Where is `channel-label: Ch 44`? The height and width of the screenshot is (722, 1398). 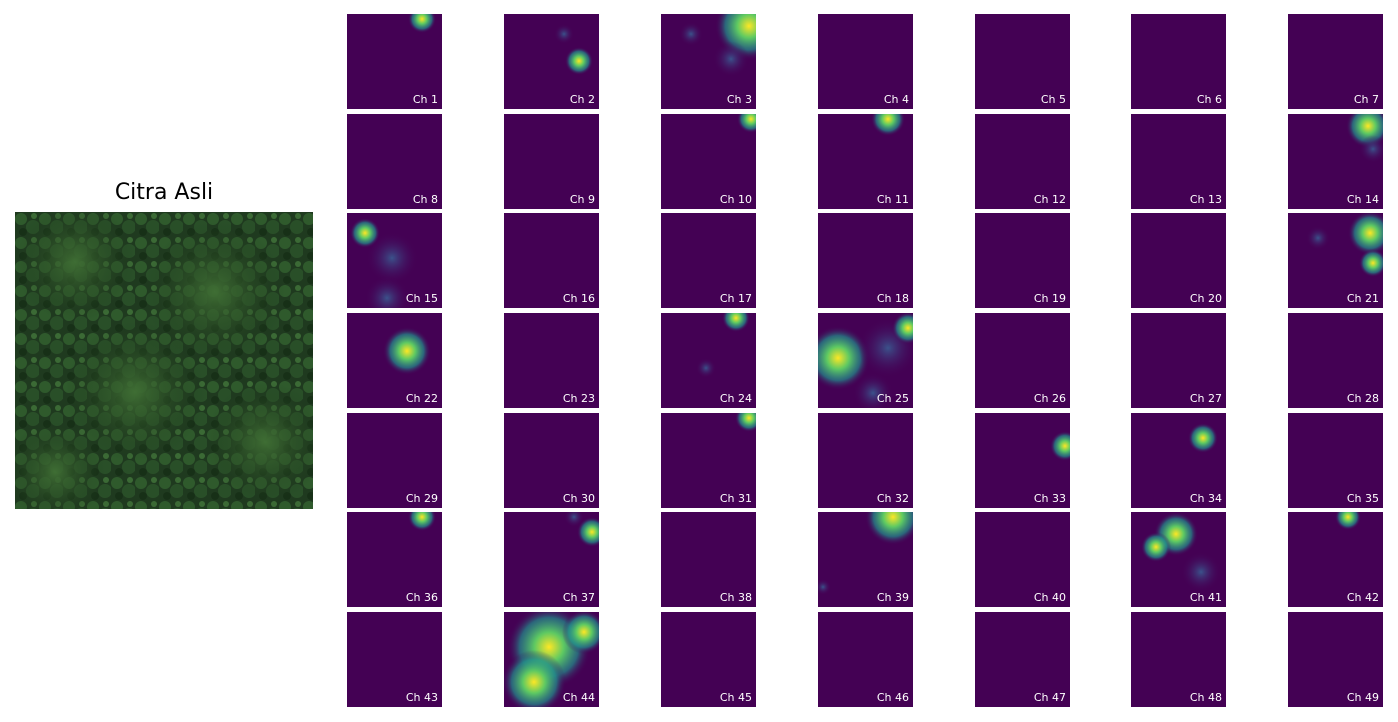
channel-label: Ch 44 is located at coordinates (579, 697).